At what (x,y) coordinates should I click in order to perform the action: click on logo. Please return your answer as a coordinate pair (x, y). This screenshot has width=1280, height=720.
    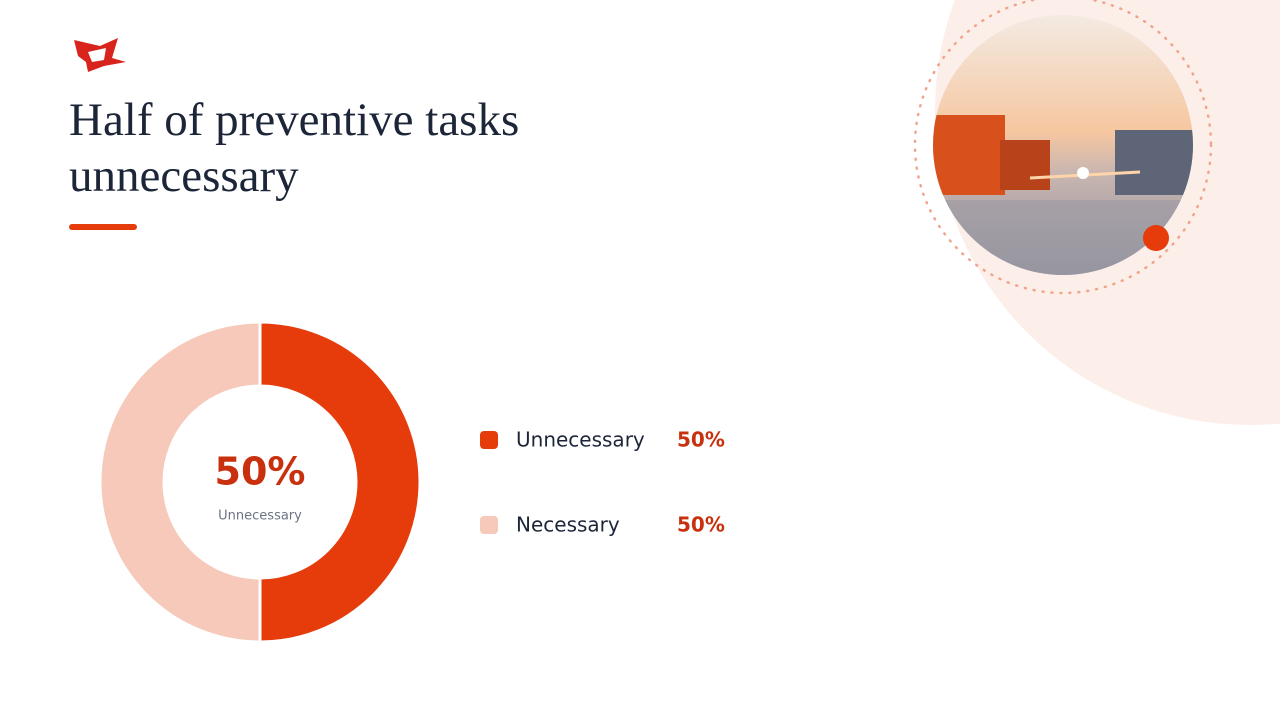
    Looking at the image, I should click on (100, 55).